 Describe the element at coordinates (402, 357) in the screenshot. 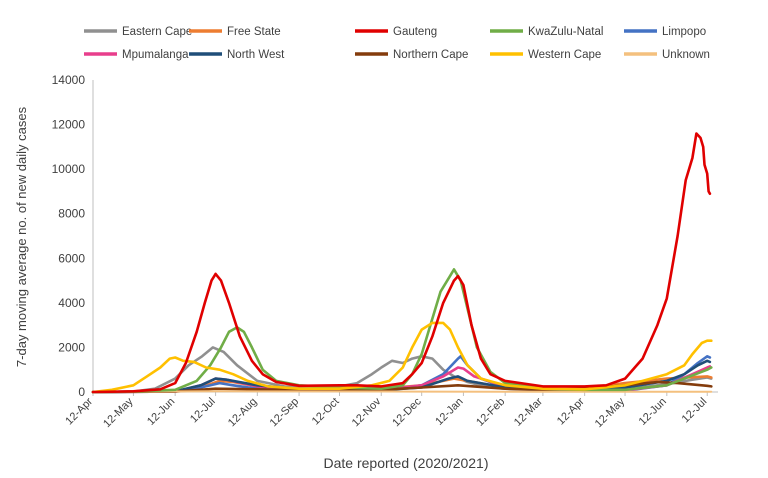

I see `series-line-western-cape` at that location.